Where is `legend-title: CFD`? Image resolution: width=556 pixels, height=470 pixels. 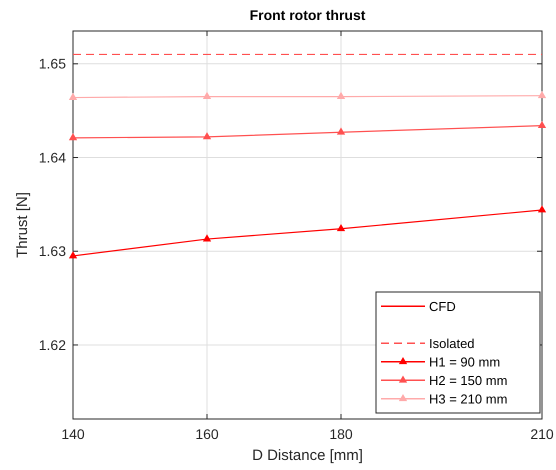
legend-title: CFD is located at coordinates (442, 306).